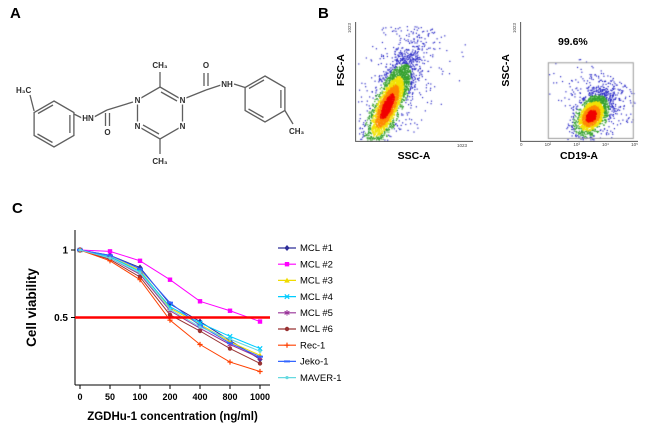 This screenshot has height=443, width=650. I want to click on right-benzene-ring, so click(265, 99).